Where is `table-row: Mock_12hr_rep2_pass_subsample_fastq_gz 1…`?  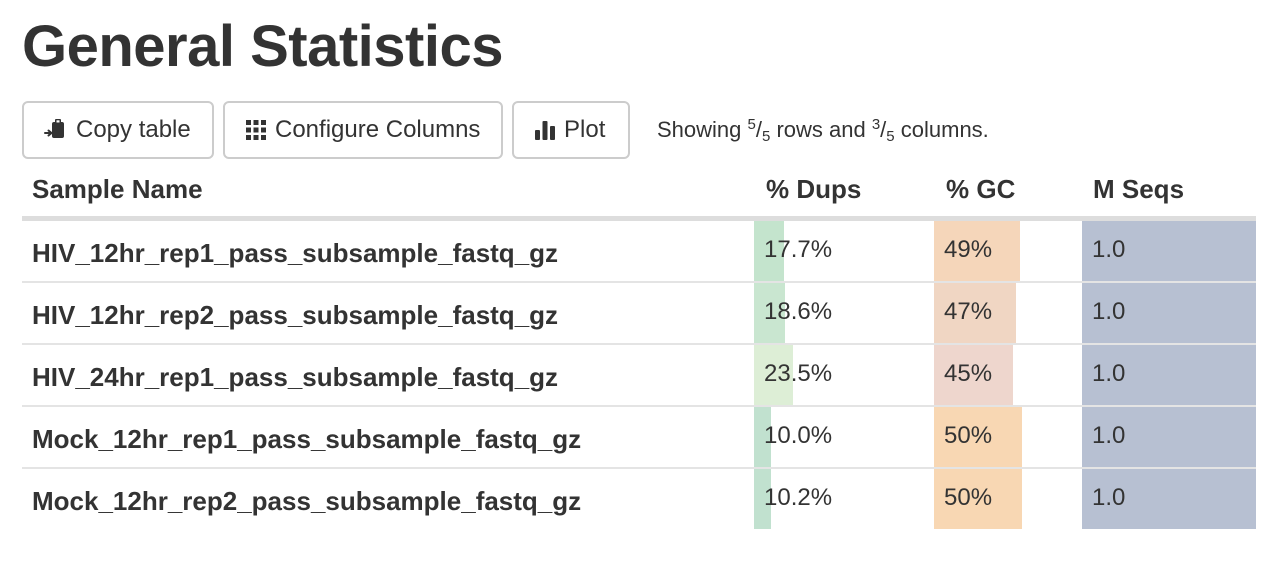
table-row: Mock_12hr_rep2_pass_subsample_fastq_gz 1… is located at coordinates (639, 499).